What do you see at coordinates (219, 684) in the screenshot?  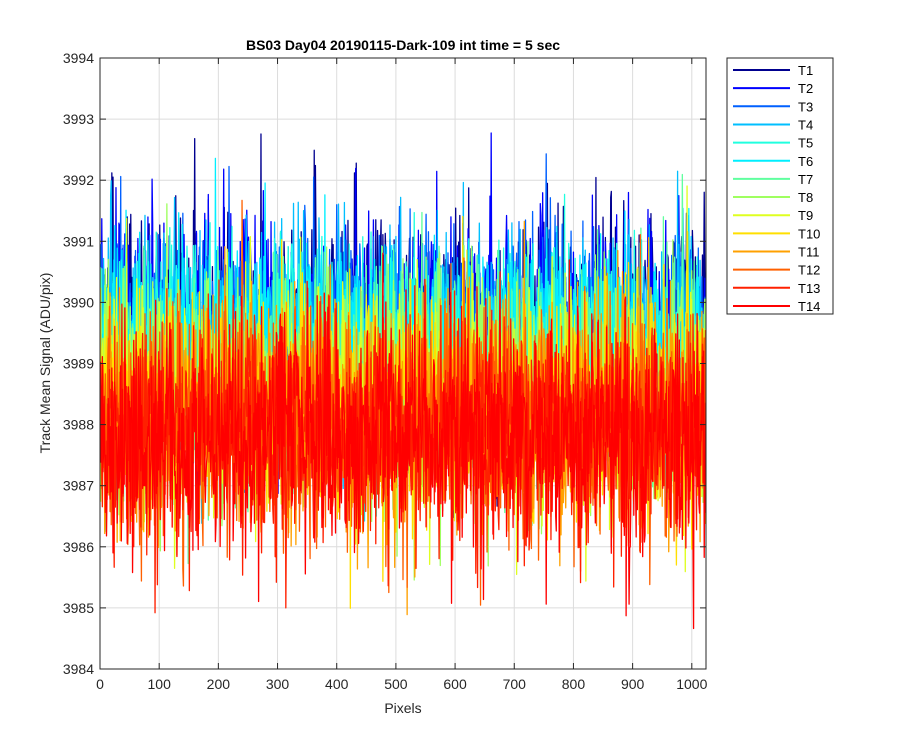 I see `x-tick-label: 200` at bounding box center [219, 684].